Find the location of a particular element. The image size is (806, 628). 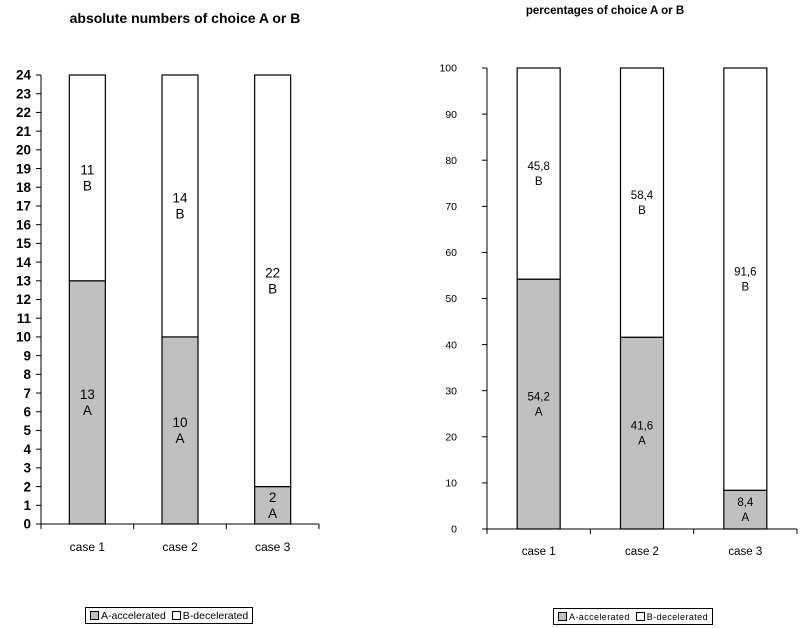

y-tick-label: 13 is located at coordinates (24, 281).